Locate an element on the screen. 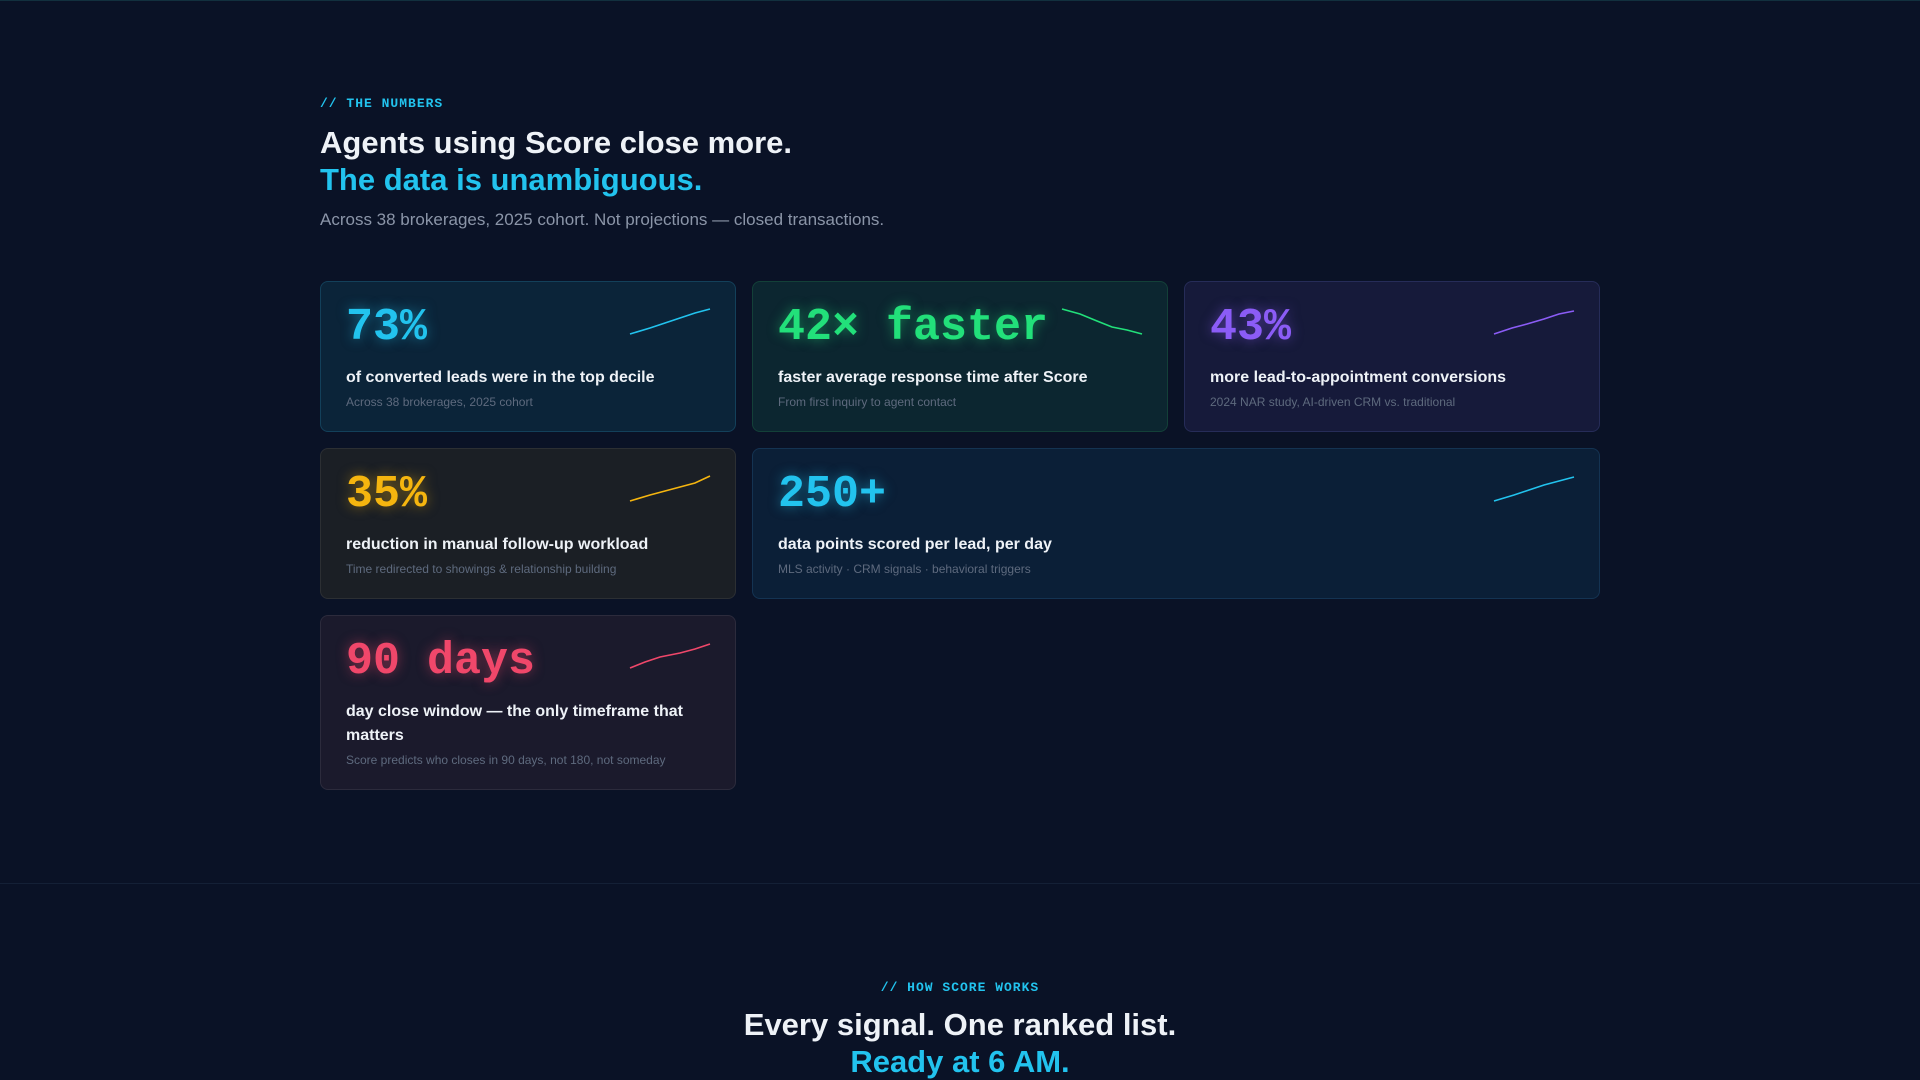 This screenshot has height=1080, width=1920. top-border is located at coordinates (960, 0).